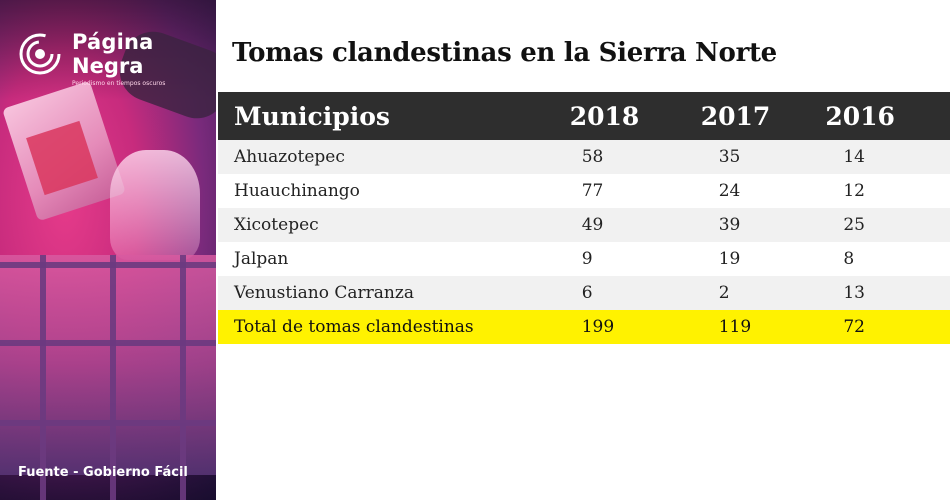  I want to click on logo-text-line1: Página, so click(113, 42).